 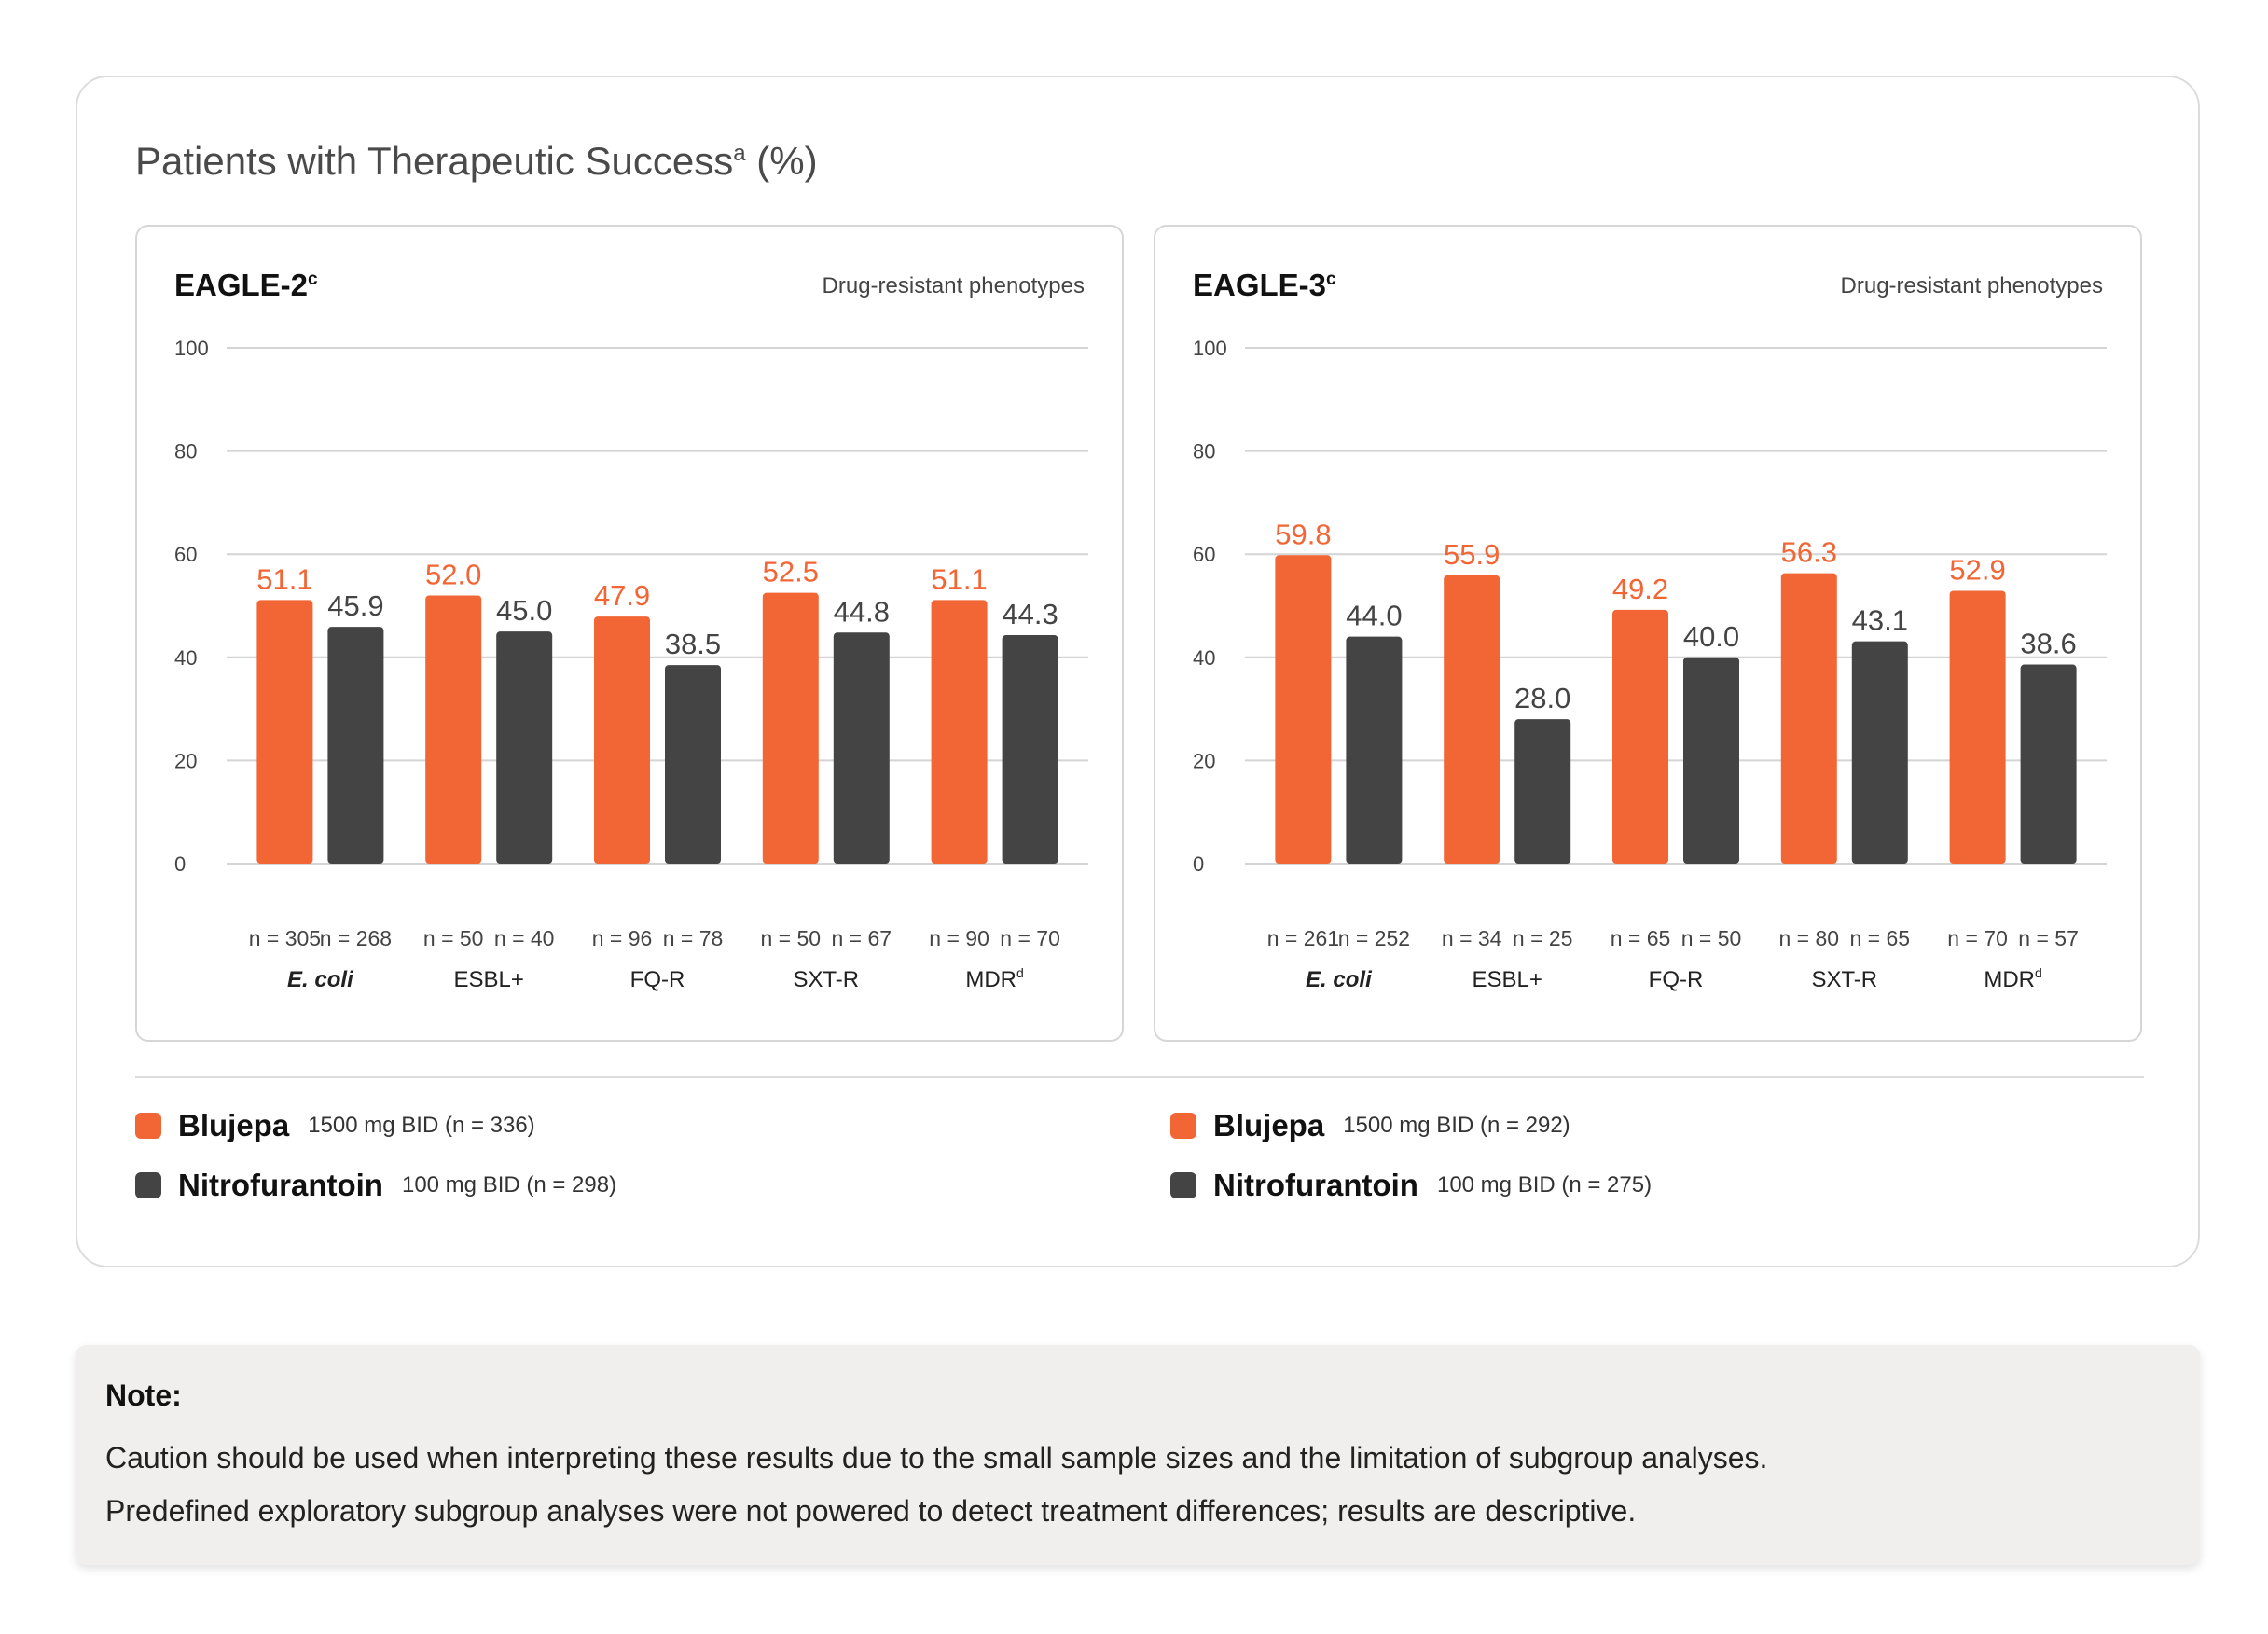 I want to click on n-label: n = 25, so click(x=1543, y=938).